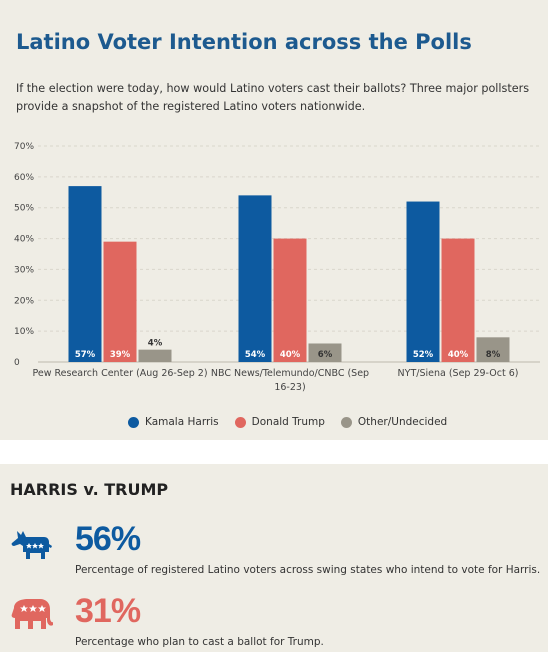 This screenshot has height=652, width=548. Describe the element at coordinates (290, 373) in the screenshot. I see `x-category-label: NBC News/Telemundo/CNBC (Sep` at that location.